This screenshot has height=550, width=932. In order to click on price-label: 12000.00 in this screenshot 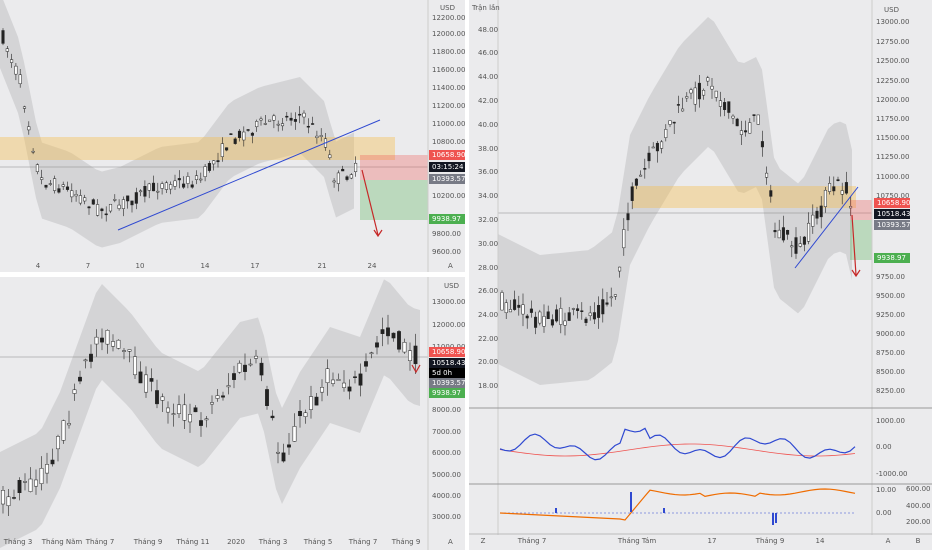, I will do `click(448, 34)`.